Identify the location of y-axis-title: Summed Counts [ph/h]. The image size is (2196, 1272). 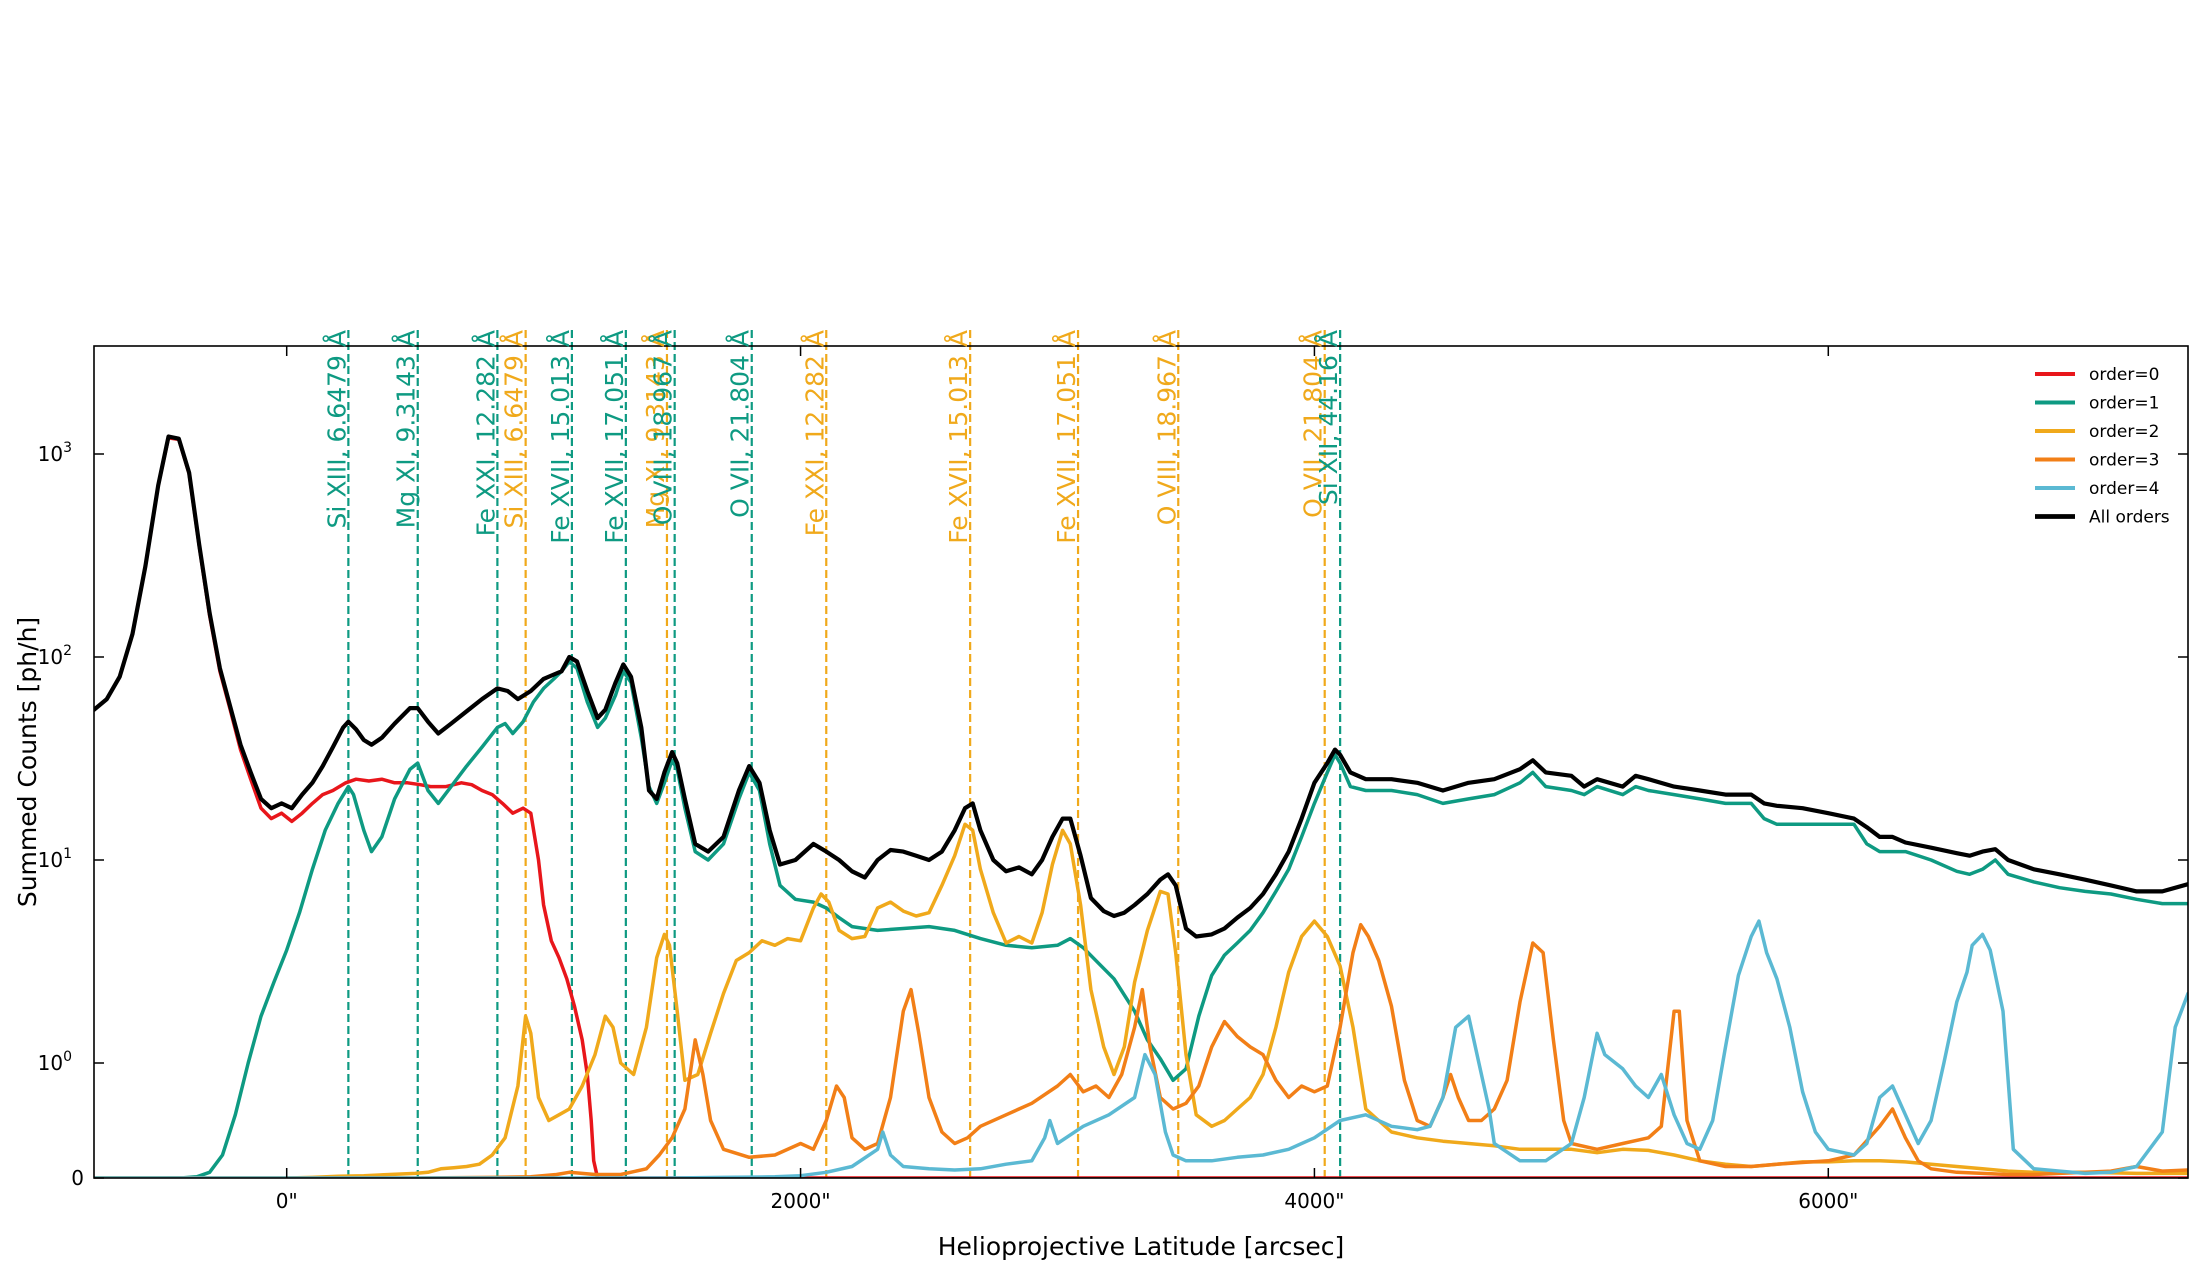
(27, 762).